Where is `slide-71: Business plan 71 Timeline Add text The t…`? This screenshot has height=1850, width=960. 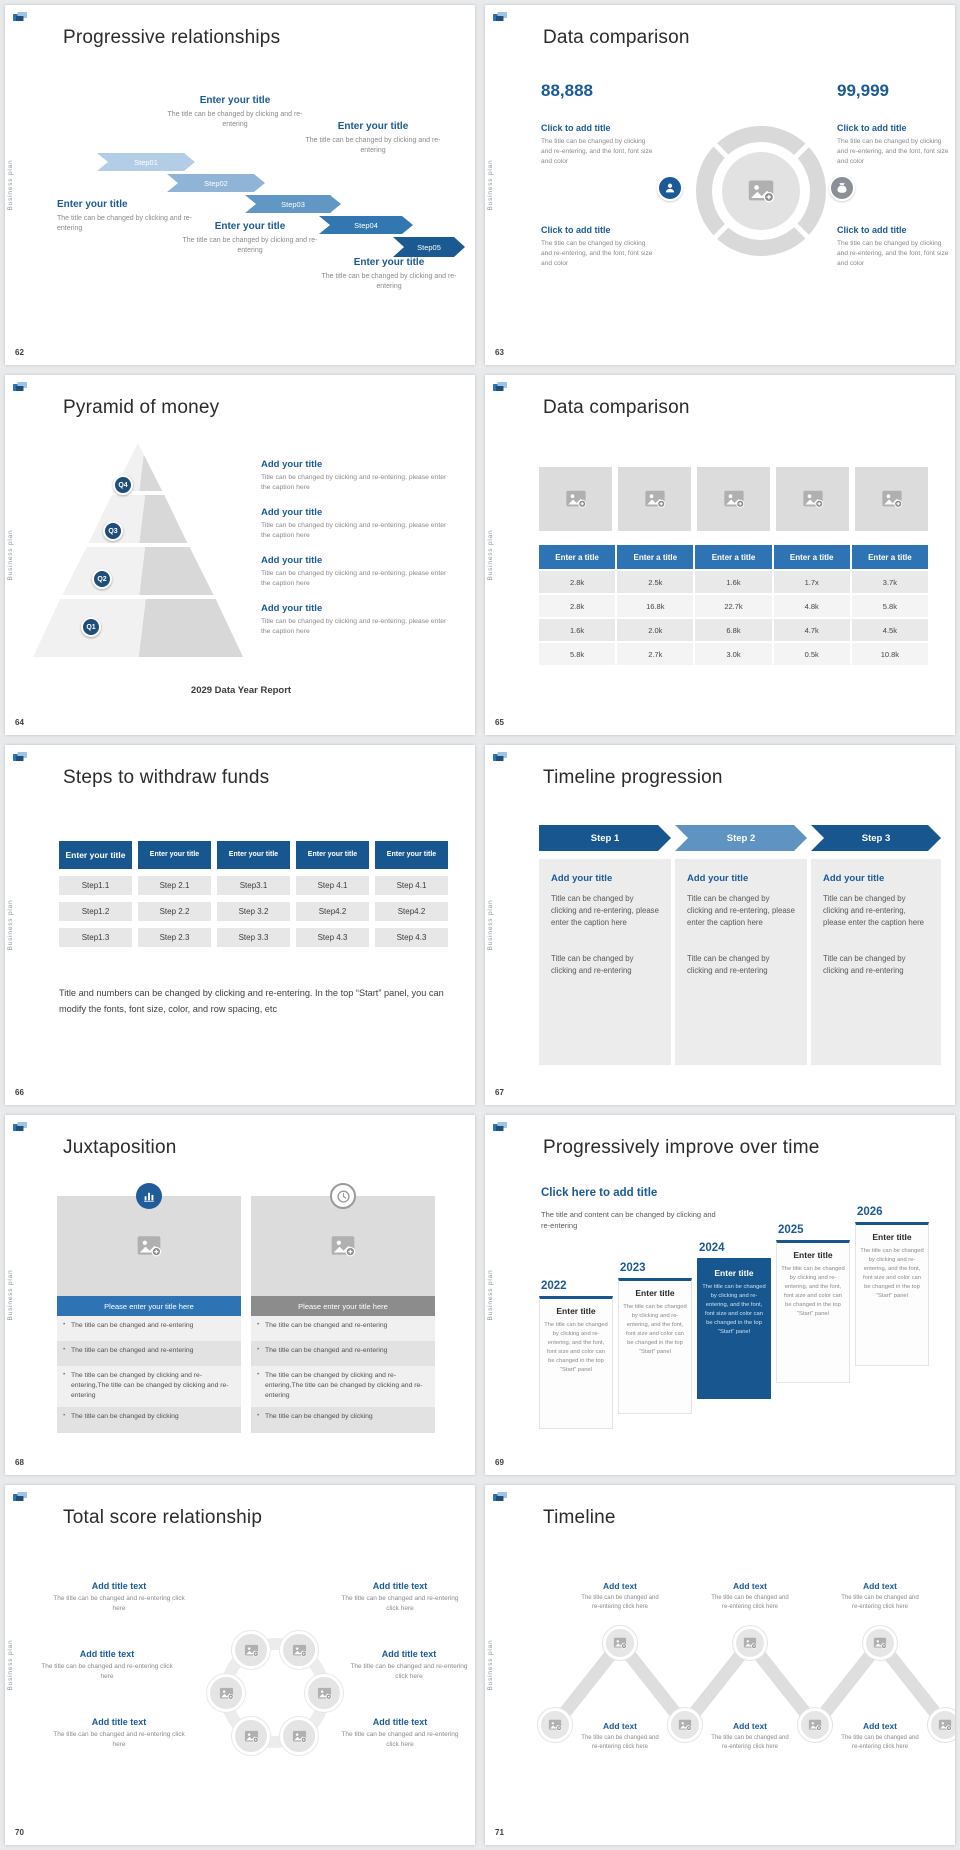 slide-71: Business plan 71 Timeline Add text The t… is located at coordinates (720, 1665).